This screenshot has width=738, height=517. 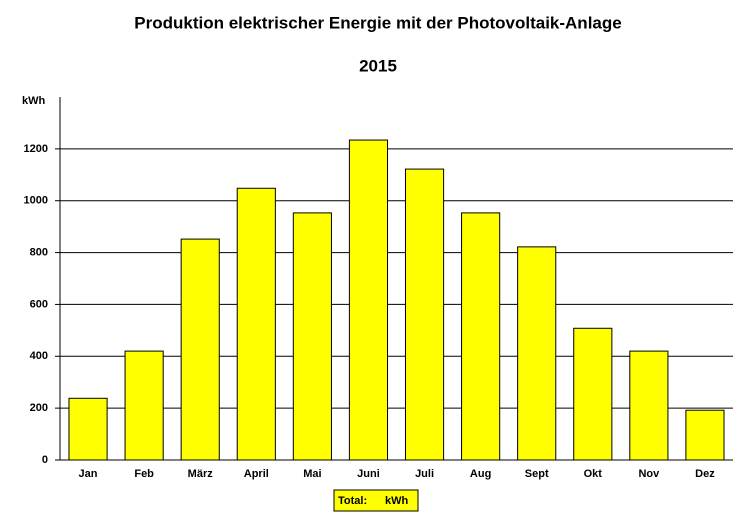 What do you see at coordinates (312, 474) in the screenshot?
I see `x-tick-label: Mai` at bounding box center [312, 474].